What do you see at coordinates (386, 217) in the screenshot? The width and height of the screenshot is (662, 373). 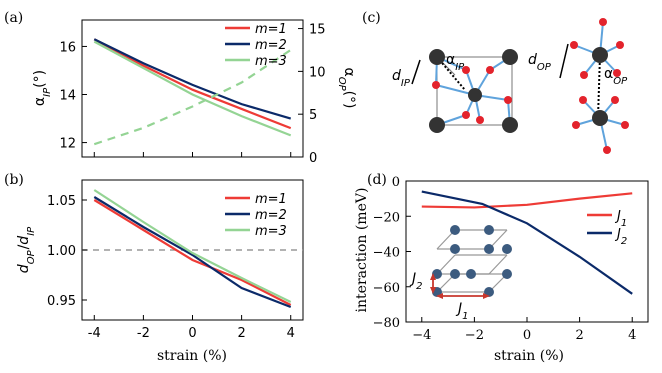 I see `y-tick-label: −20` at bounding box center [386, 217].